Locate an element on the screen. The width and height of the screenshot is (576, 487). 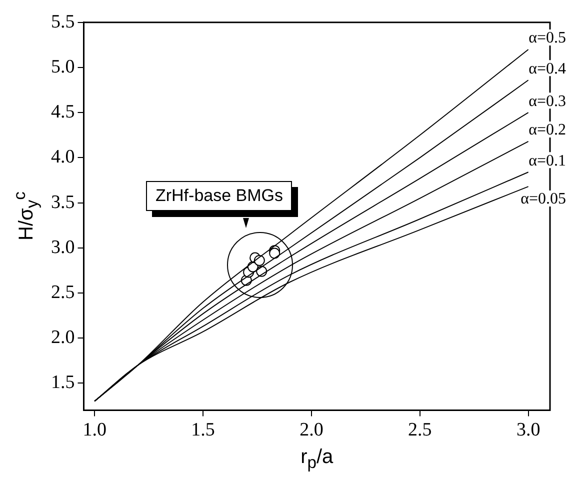
y-tick-label: 4.0 is located at coordinates (63, 157).